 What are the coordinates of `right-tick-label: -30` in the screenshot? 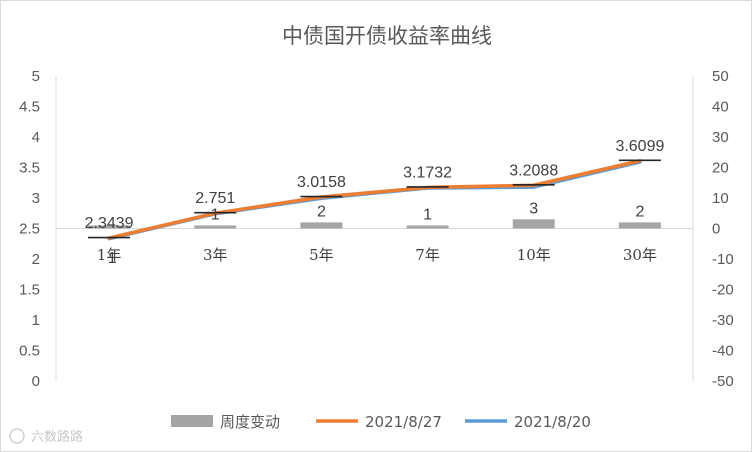 It's located at (723, 320).